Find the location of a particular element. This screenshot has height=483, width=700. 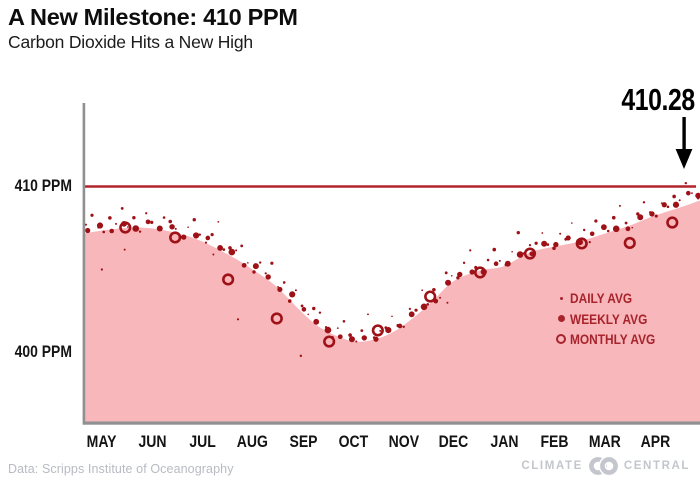

x-tick-sep: SEP is located at coordinates (303, 442).